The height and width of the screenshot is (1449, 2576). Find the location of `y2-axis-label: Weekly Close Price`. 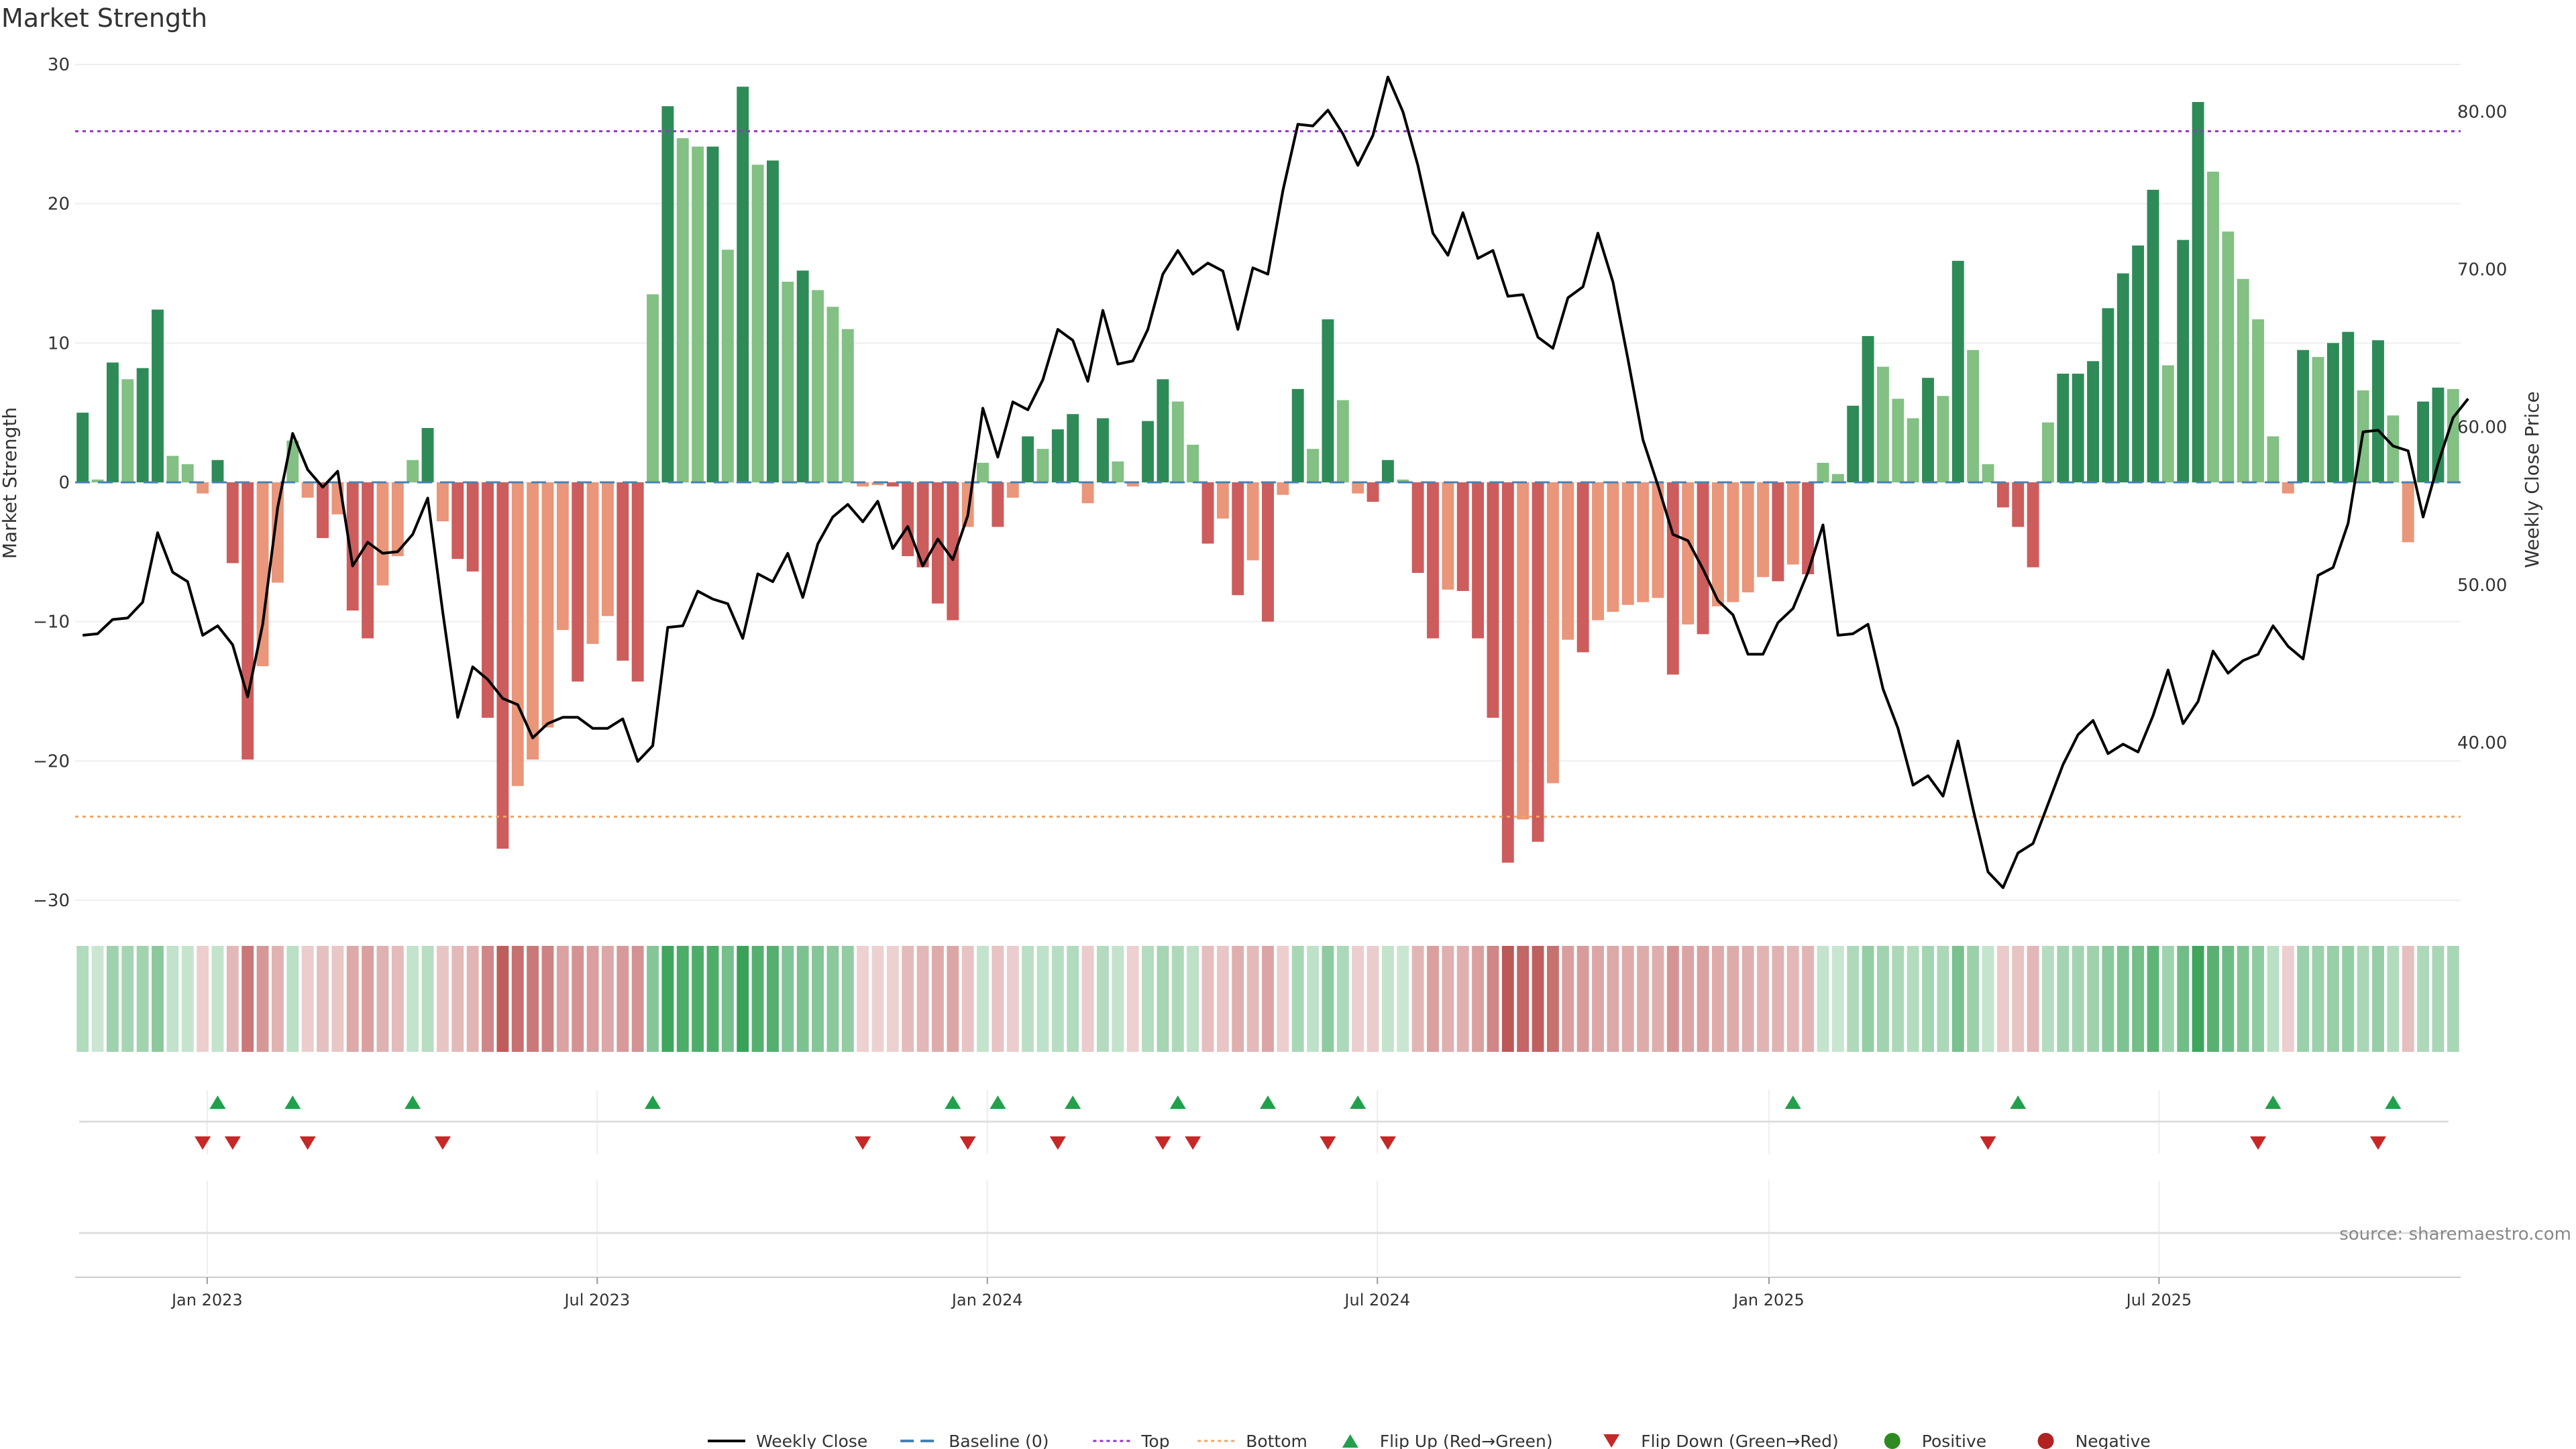

y2-axis-label: Weekly Close Price is located at coordinates (2532, 479).